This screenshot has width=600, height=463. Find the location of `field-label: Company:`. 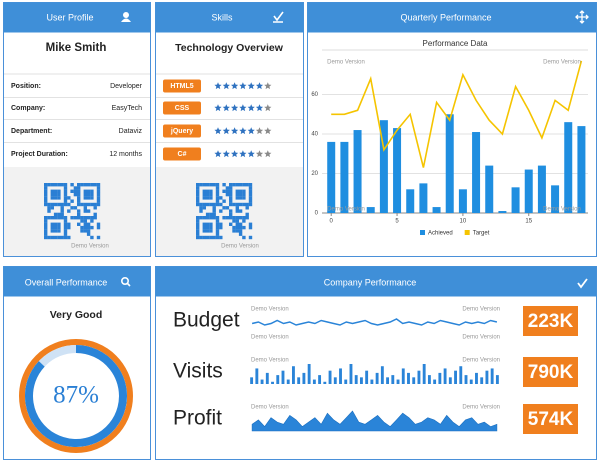

field-label: Company: is located at coordinates (28, 108).